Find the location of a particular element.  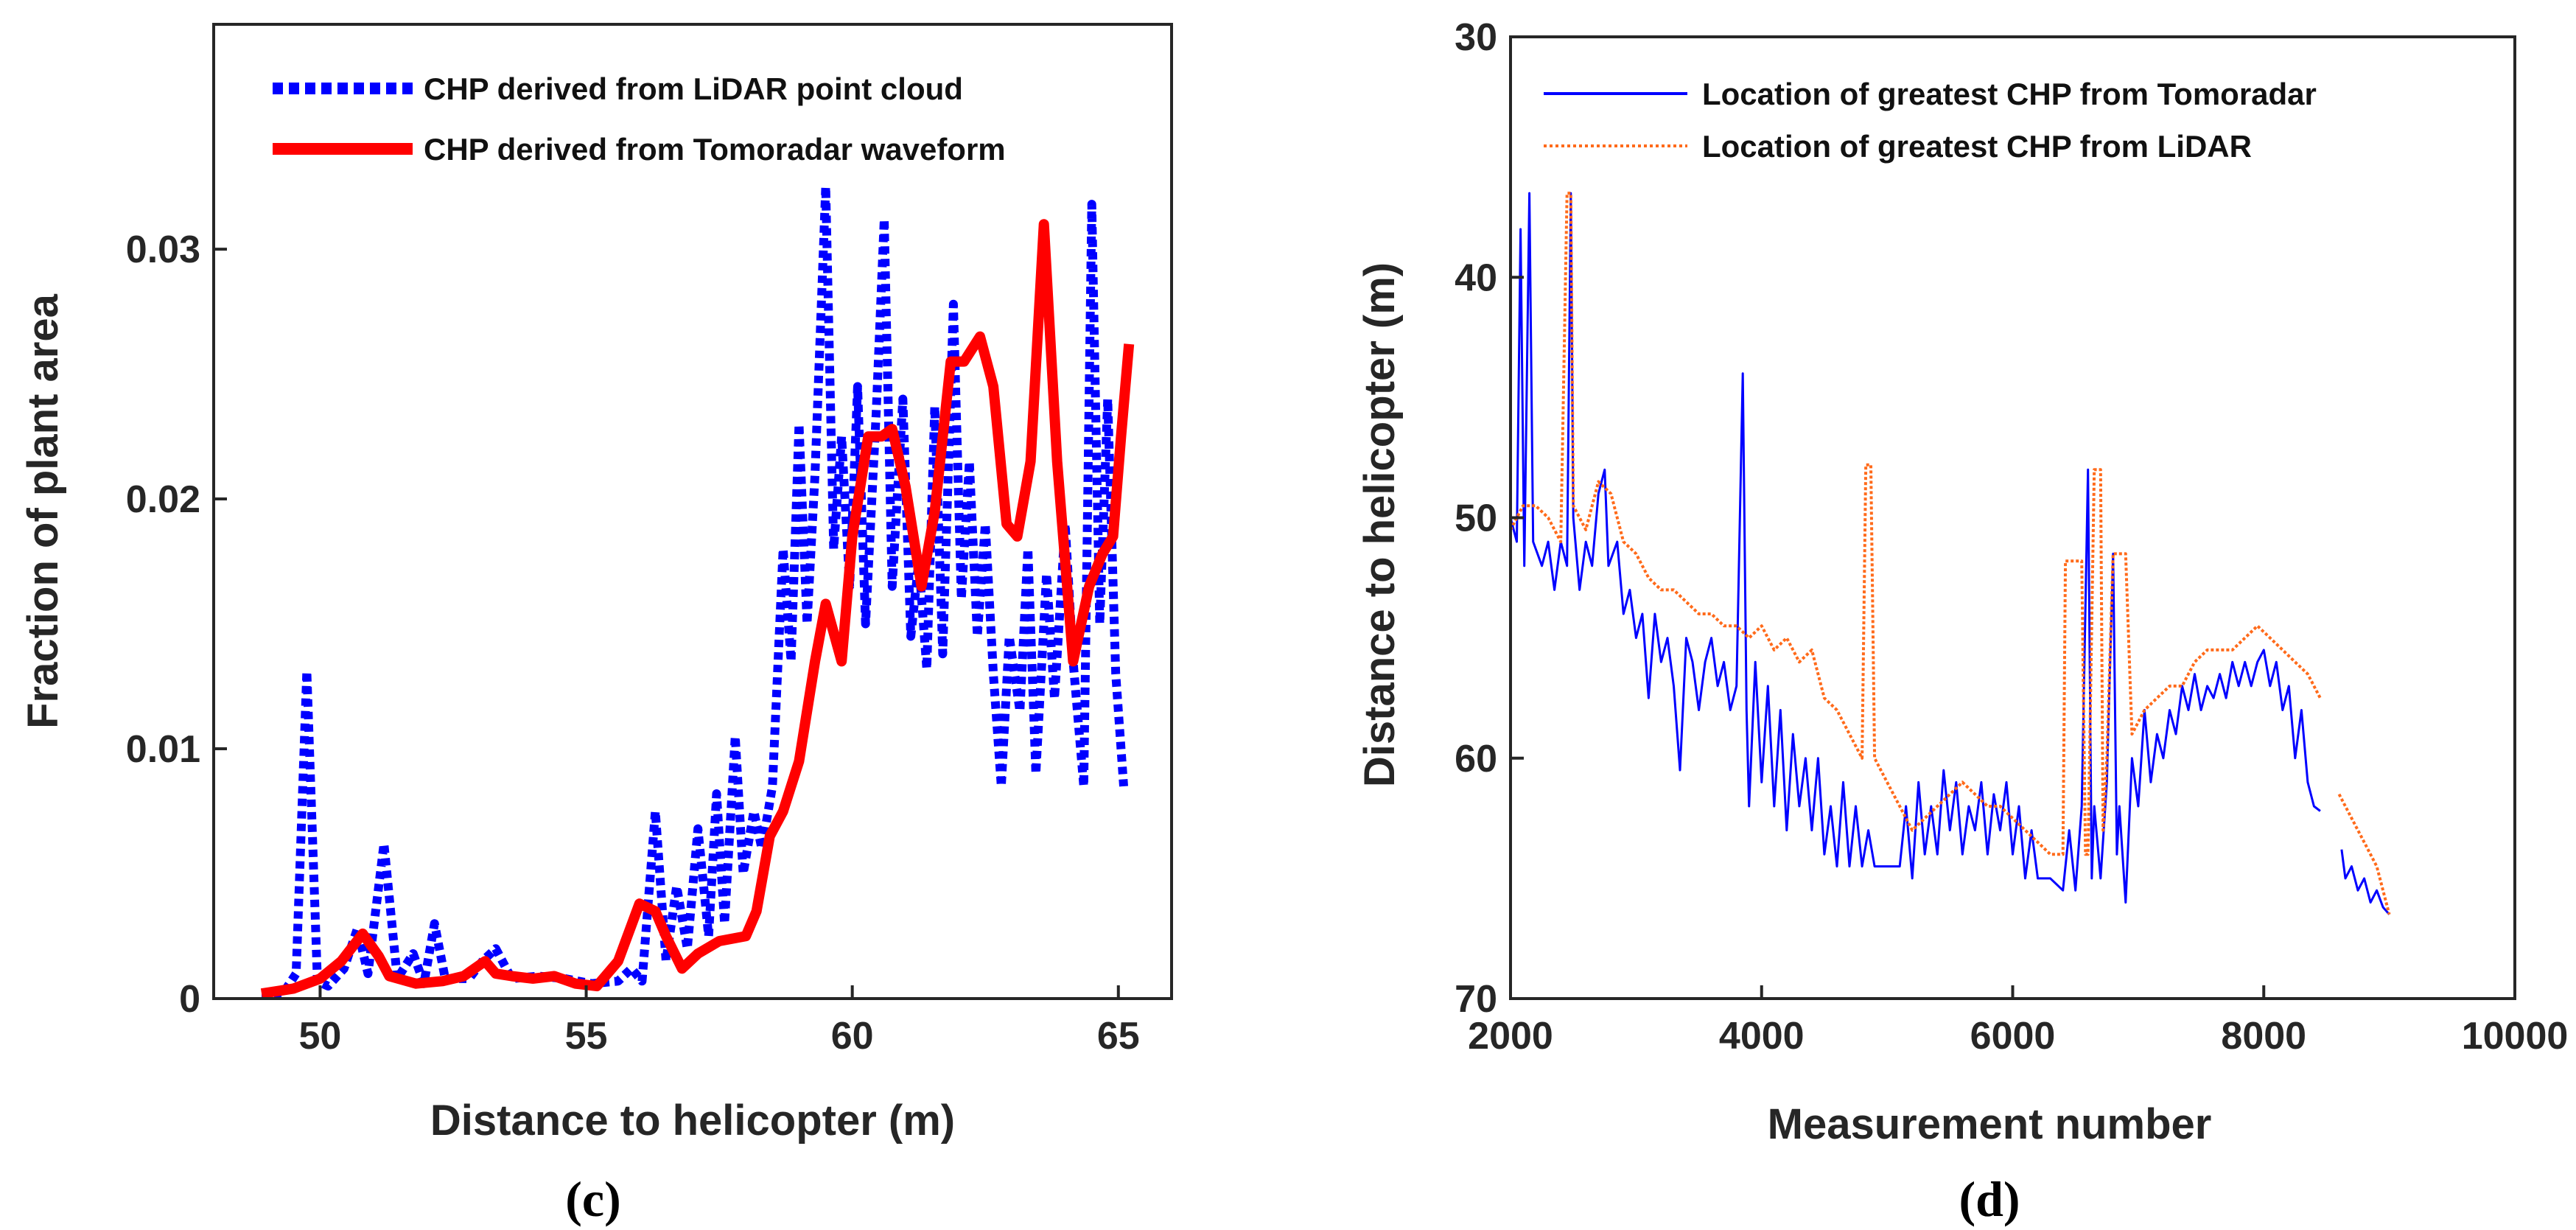

panel-c-xlabel: Distance to helicopter (m) is located at coordinates (692, 1121).